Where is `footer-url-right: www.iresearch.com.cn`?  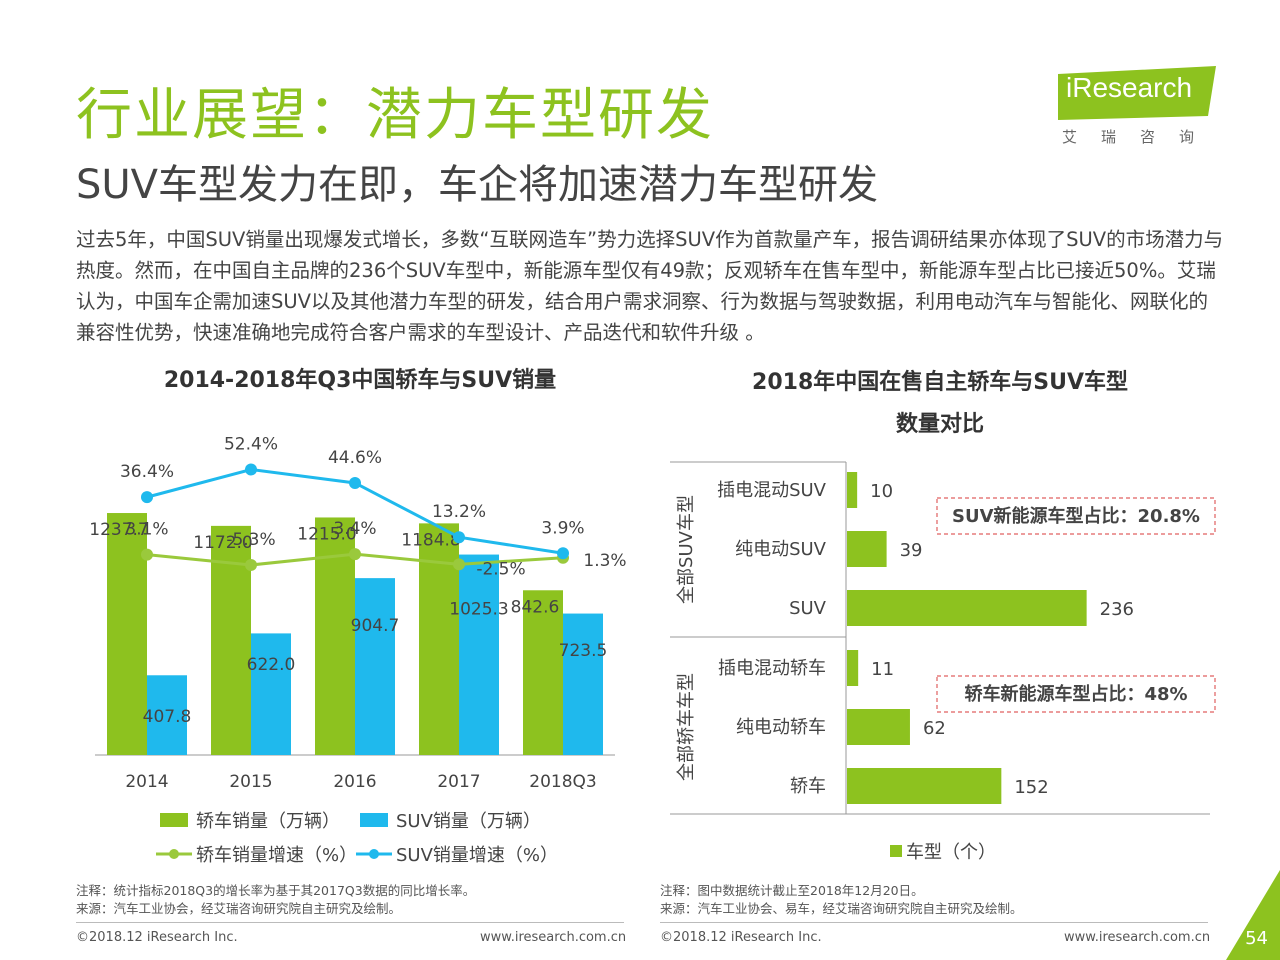
footer-url-right: www.iresearch.com.cn is located at coordinates (1137, 937).